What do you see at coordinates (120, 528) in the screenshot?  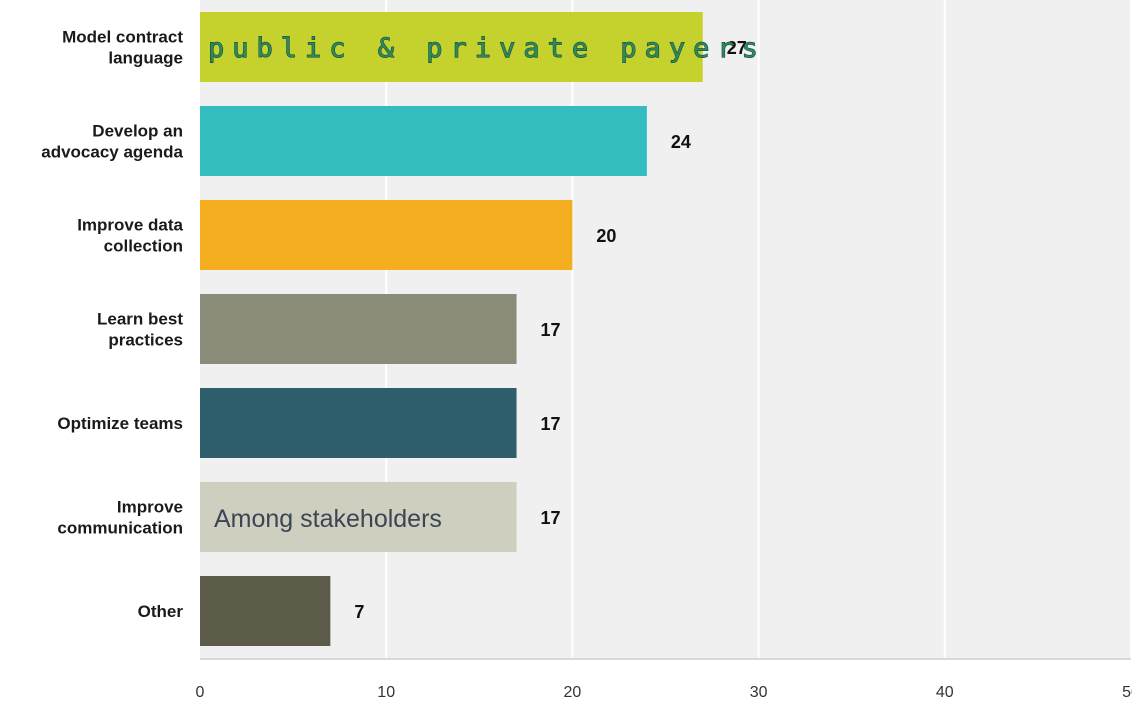 I see `category-label-line: communication` at bounding box center [120, 528].